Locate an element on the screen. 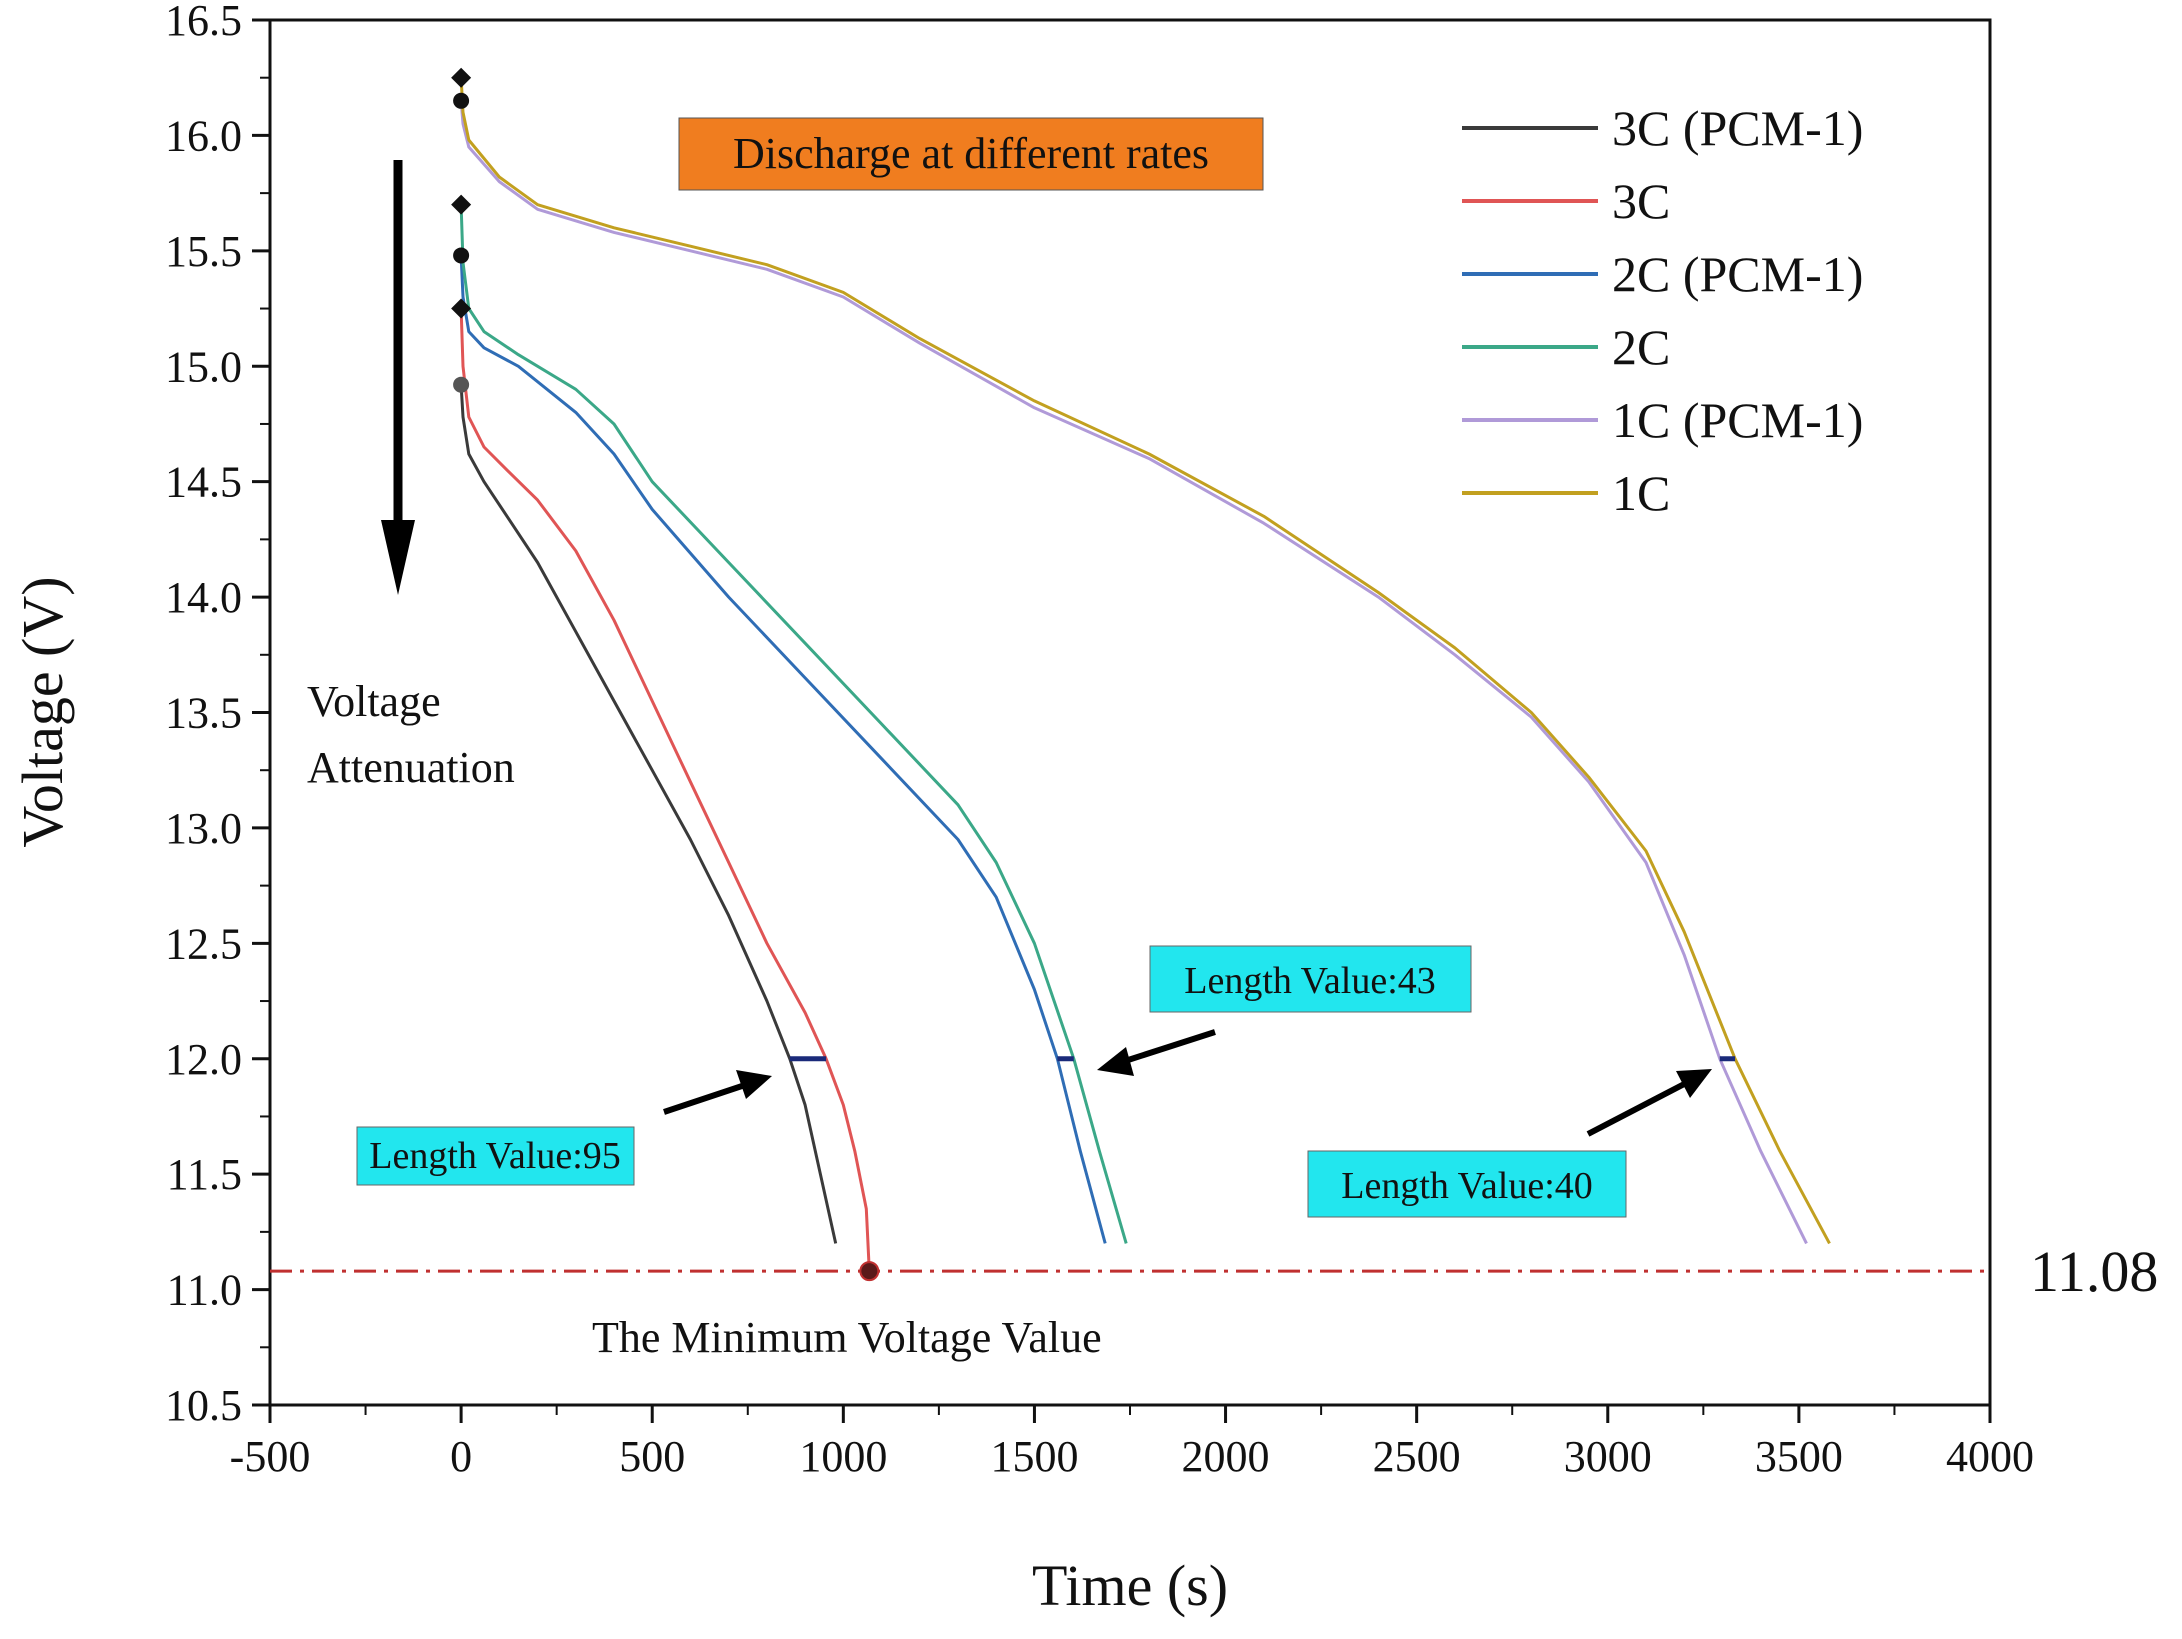  chart-title: Discharge at different rates is located at coordinates (971, 153).